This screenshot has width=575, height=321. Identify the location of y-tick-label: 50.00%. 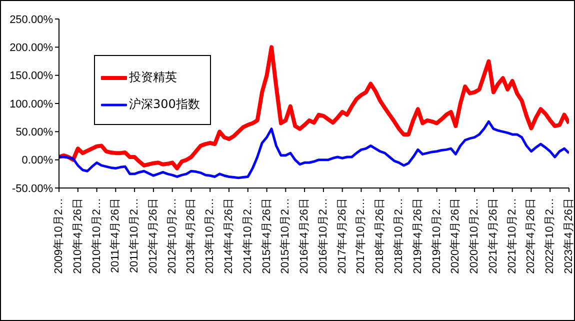
(35, 132).